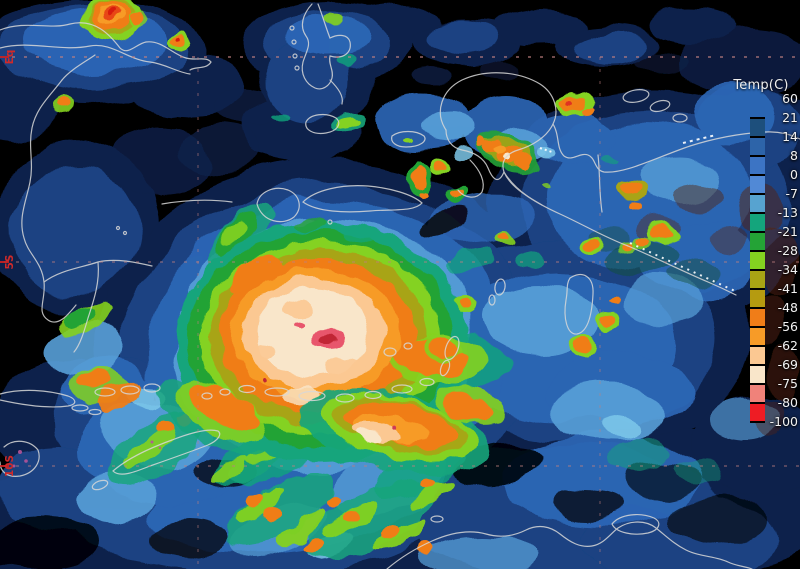  What do you see at coordinates (790, 98) in the screenshot?
I see `legend-tick-label: 60` at bounding box center [790, 98].